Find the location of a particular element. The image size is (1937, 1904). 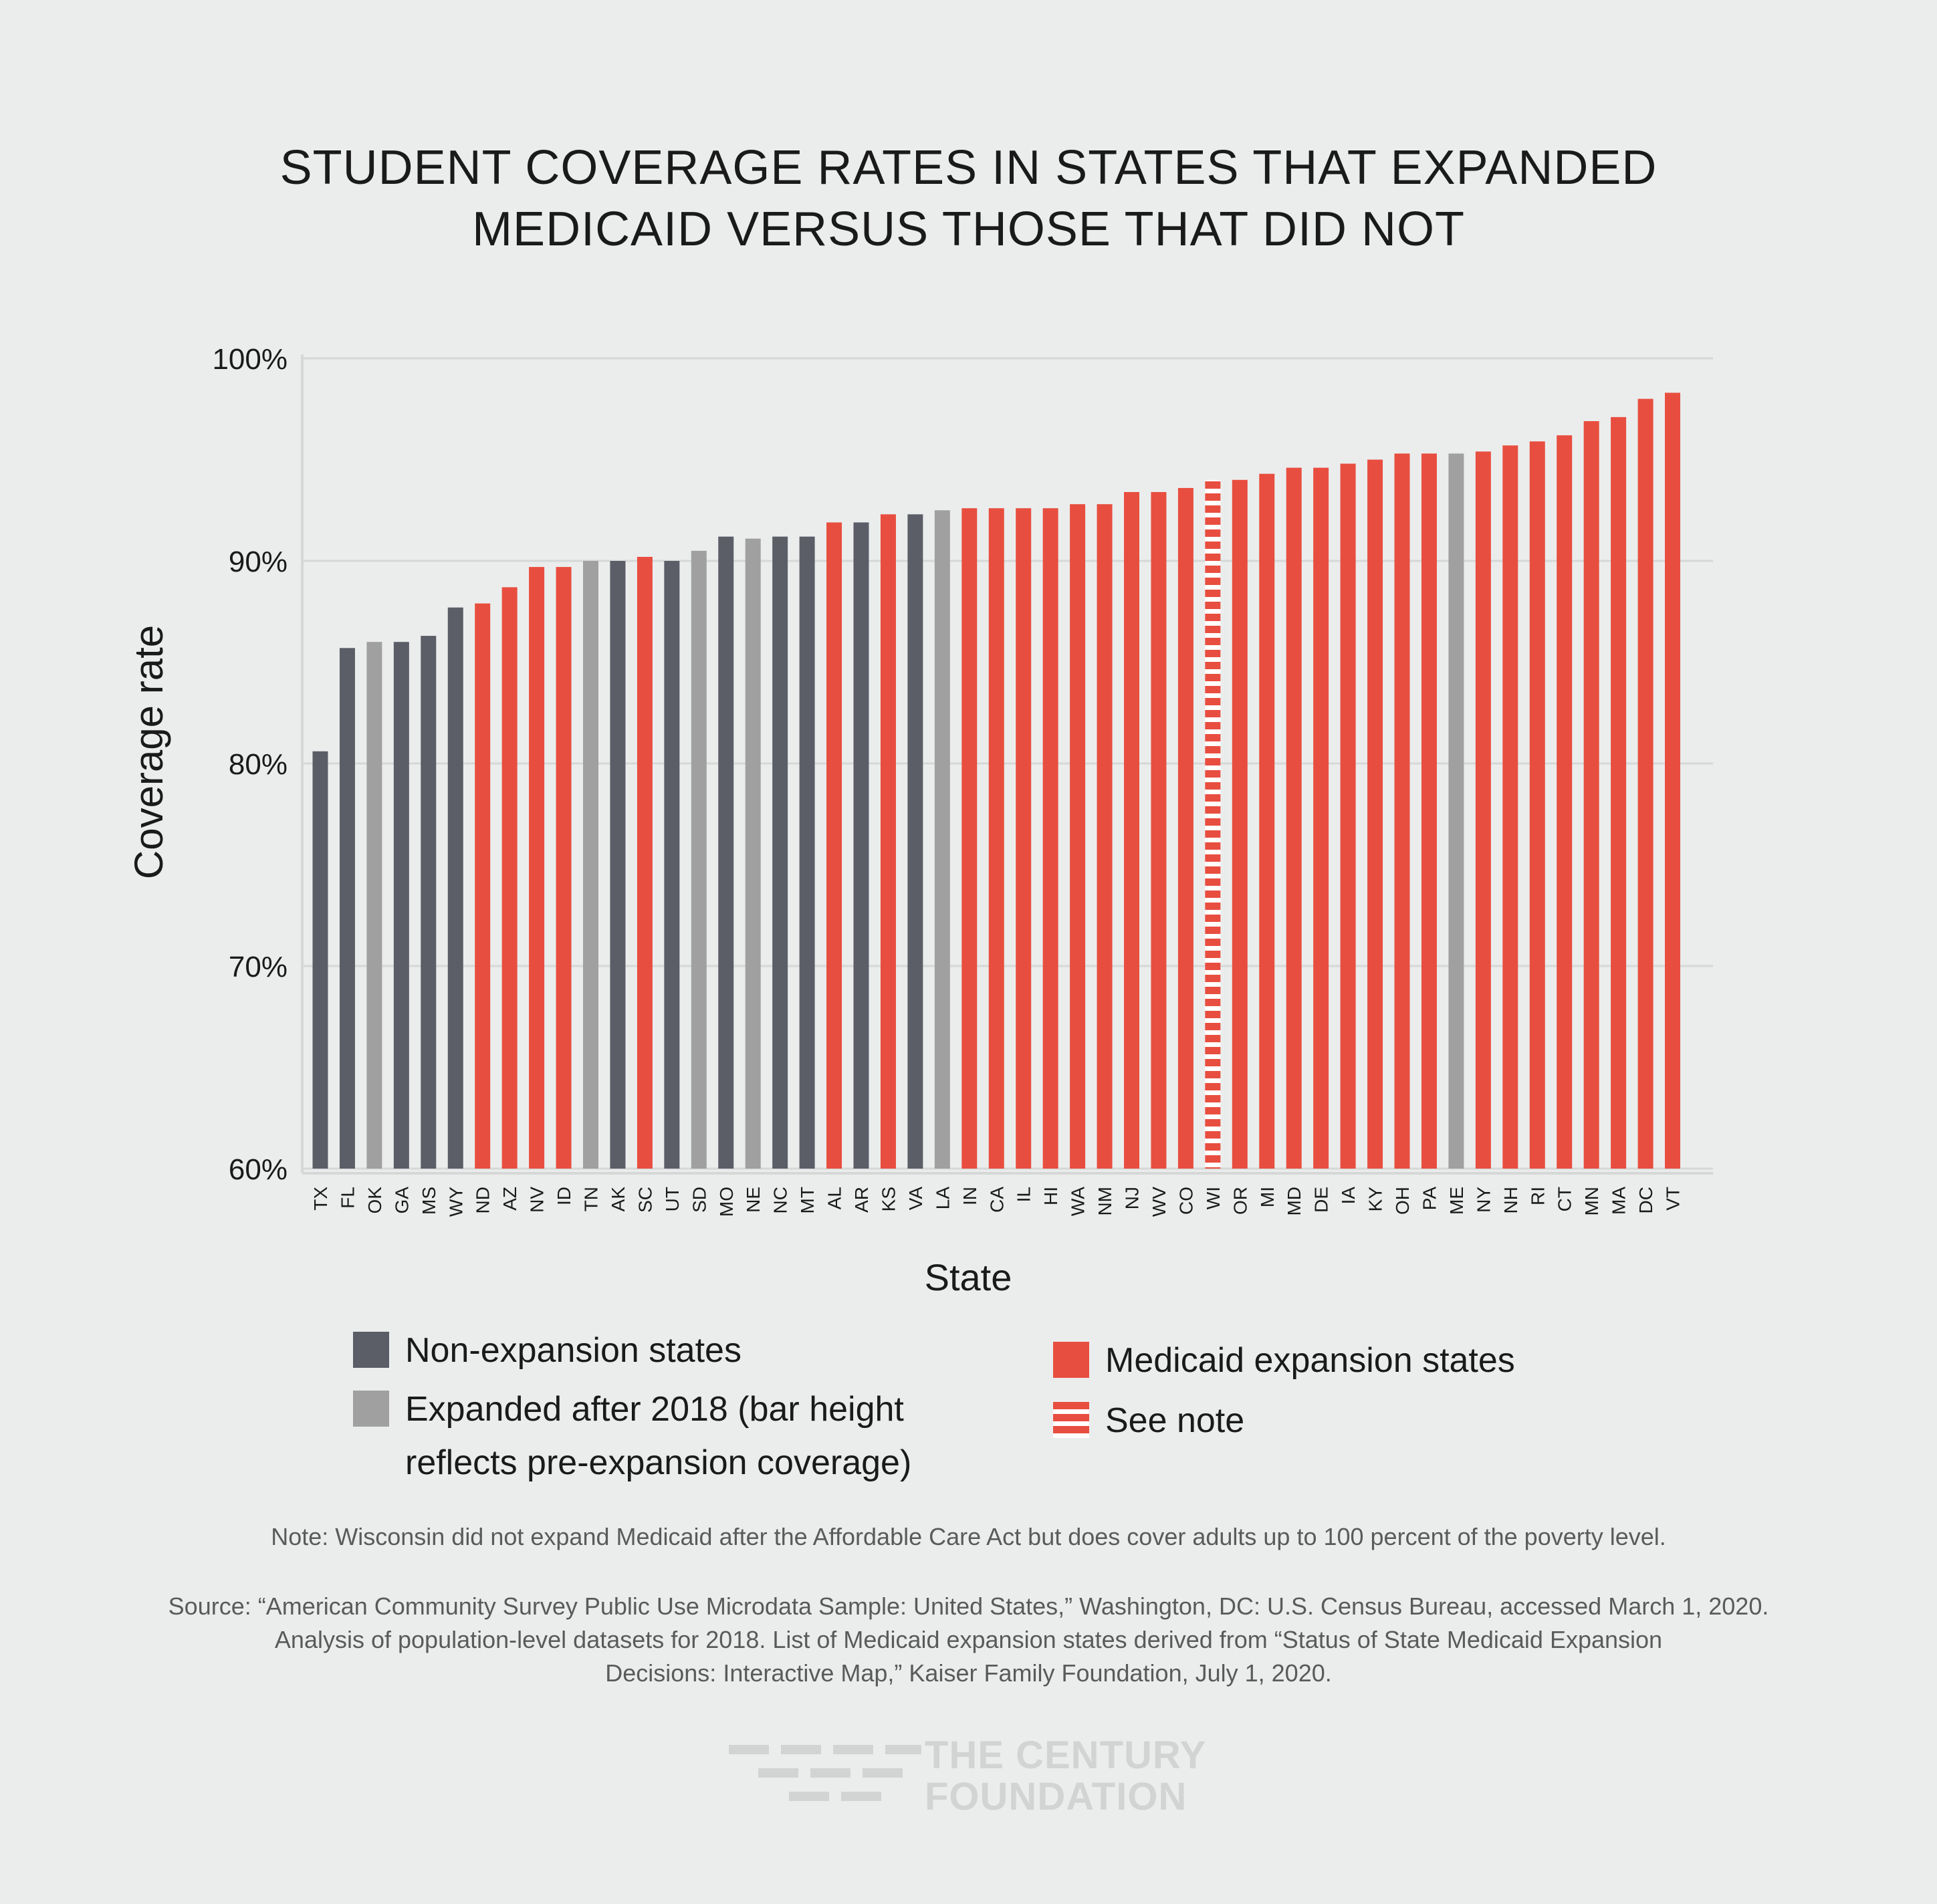

x-tick-label-va: VA is located at coordinates (915, 1199).